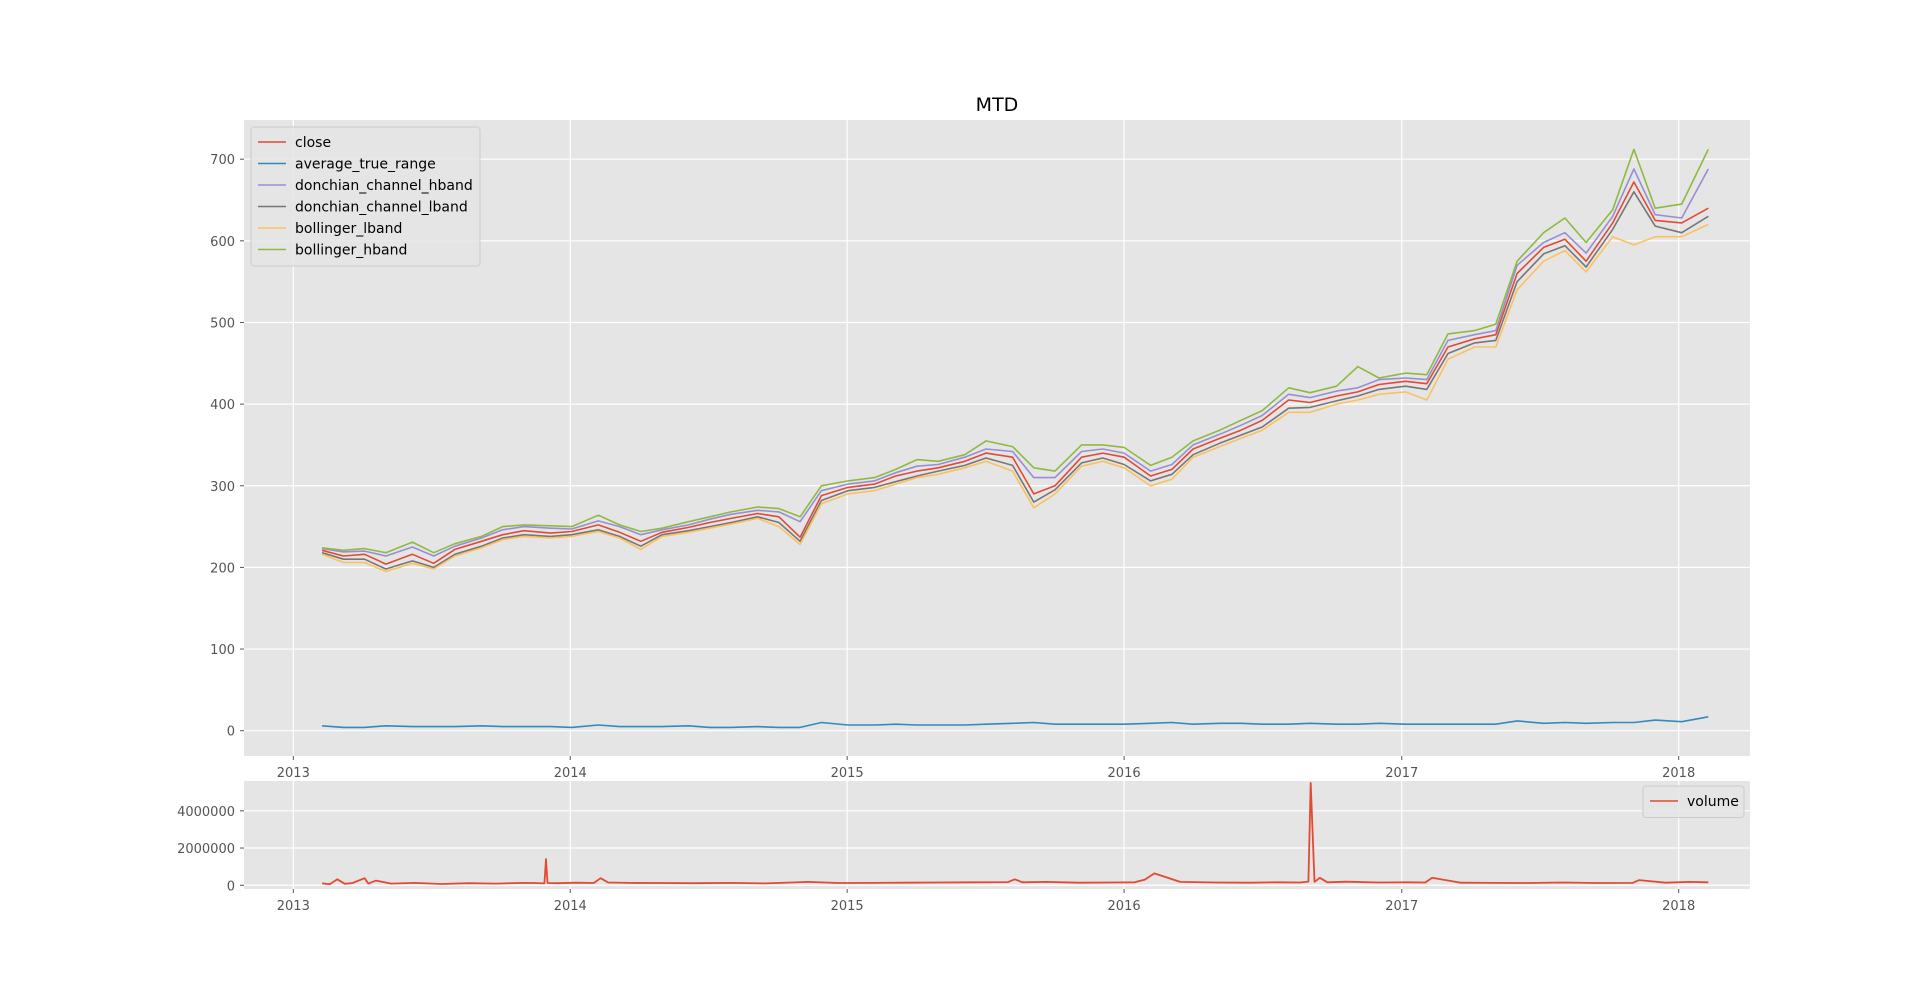 The height and width of the screenshot is (986, 1920). What do you see at coordinates (1015, 722) in the screenshot?
I see `series-line-average-true-range` at bounding box center [1015, 722].